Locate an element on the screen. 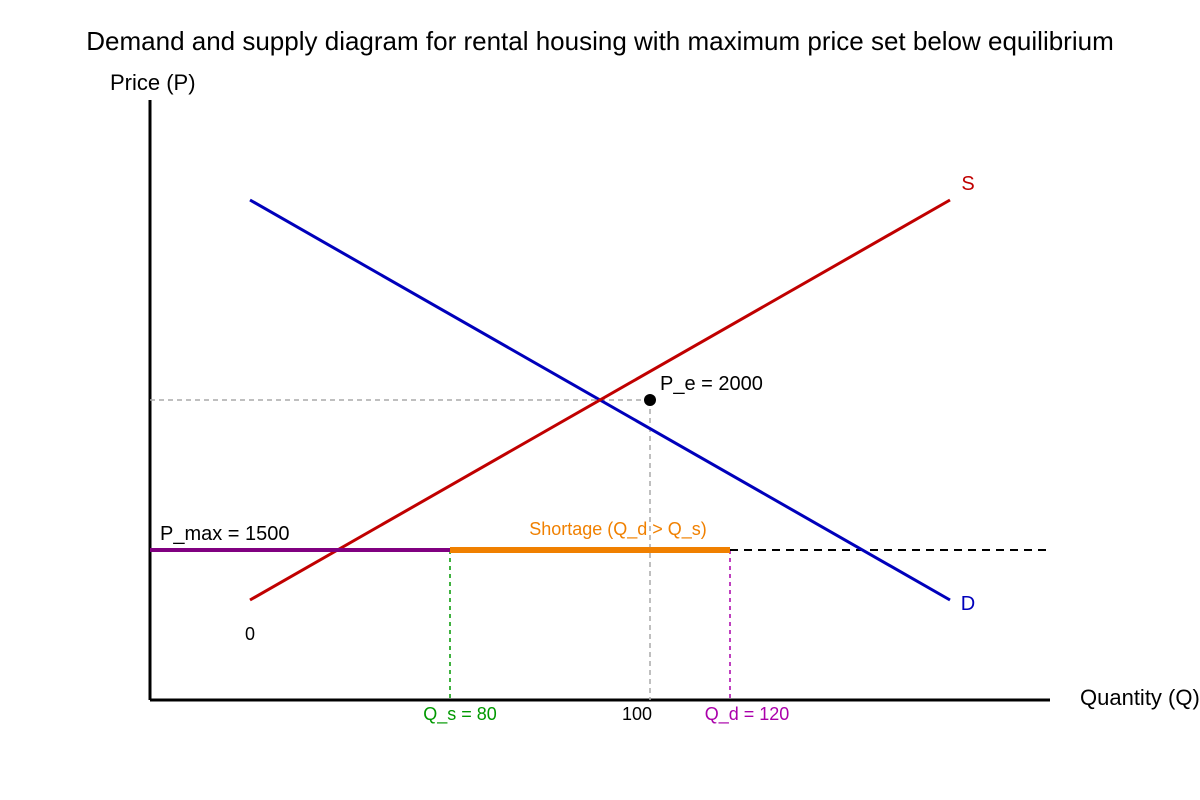  y-axis-label: Price (P) is located at coordinates (153, 82).